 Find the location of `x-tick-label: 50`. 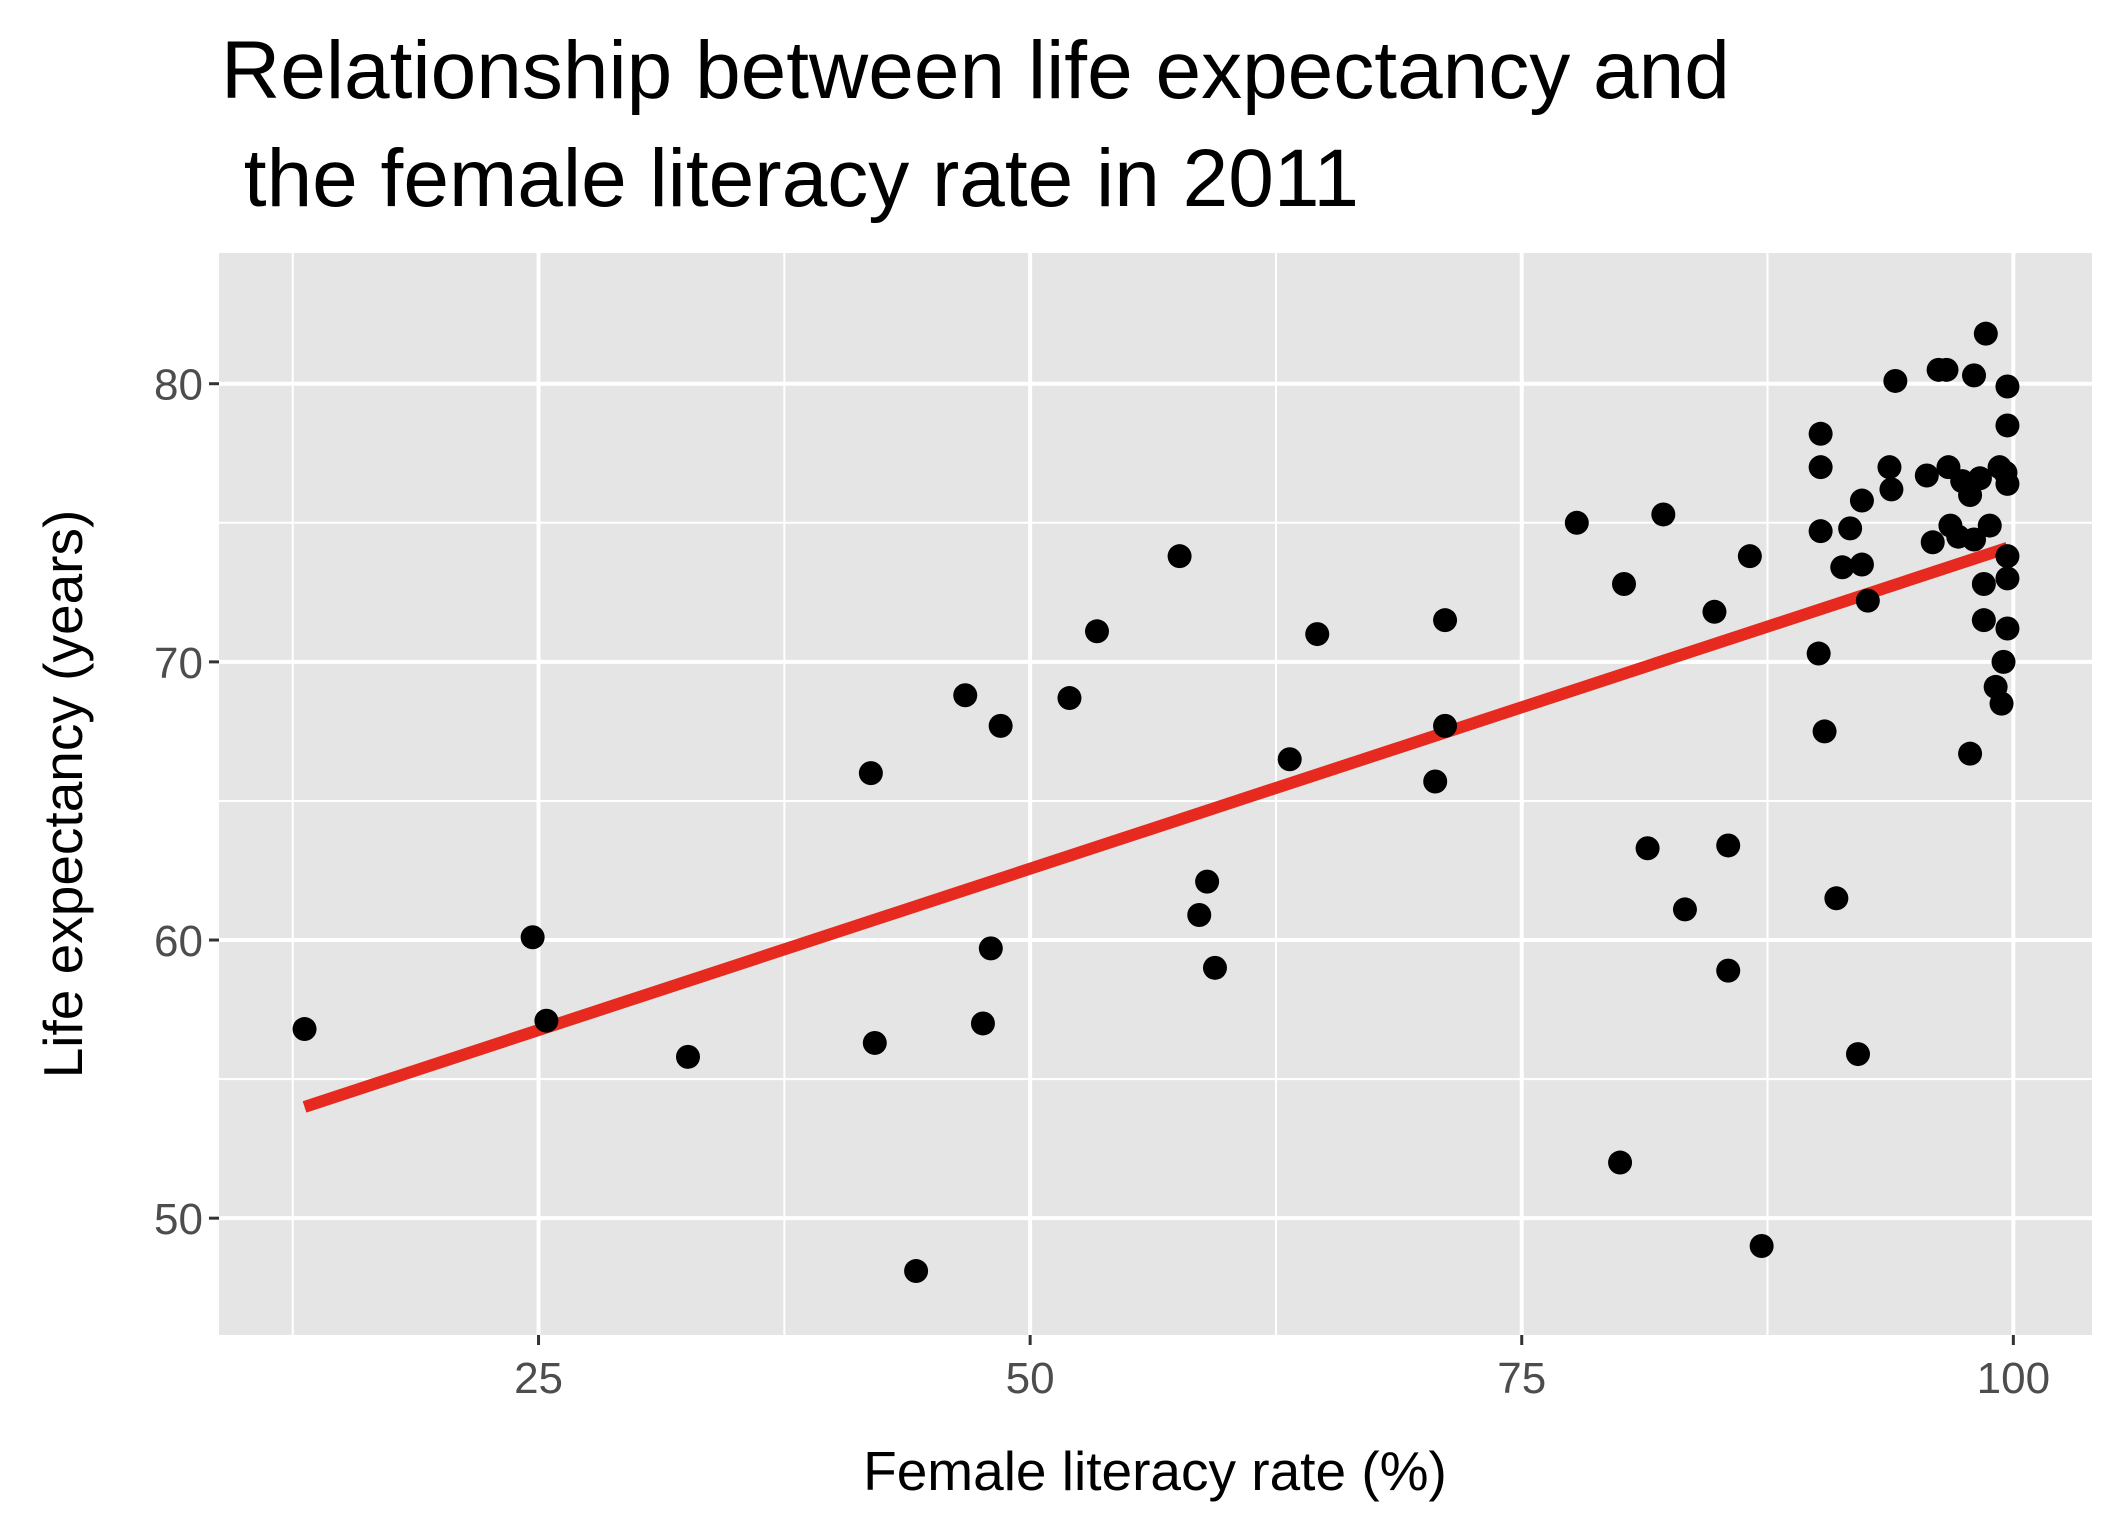

x-tick-label: 50 is located at coordinates (1030, 1378).